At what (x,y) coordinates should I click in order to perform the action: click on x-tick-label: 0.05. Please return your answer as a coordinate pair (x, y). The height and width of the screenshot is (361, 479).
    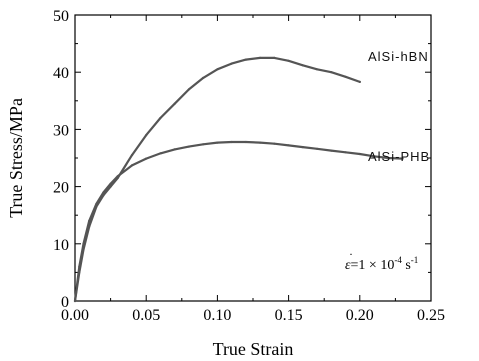
    Looking at the image, I should click on (146, 315).